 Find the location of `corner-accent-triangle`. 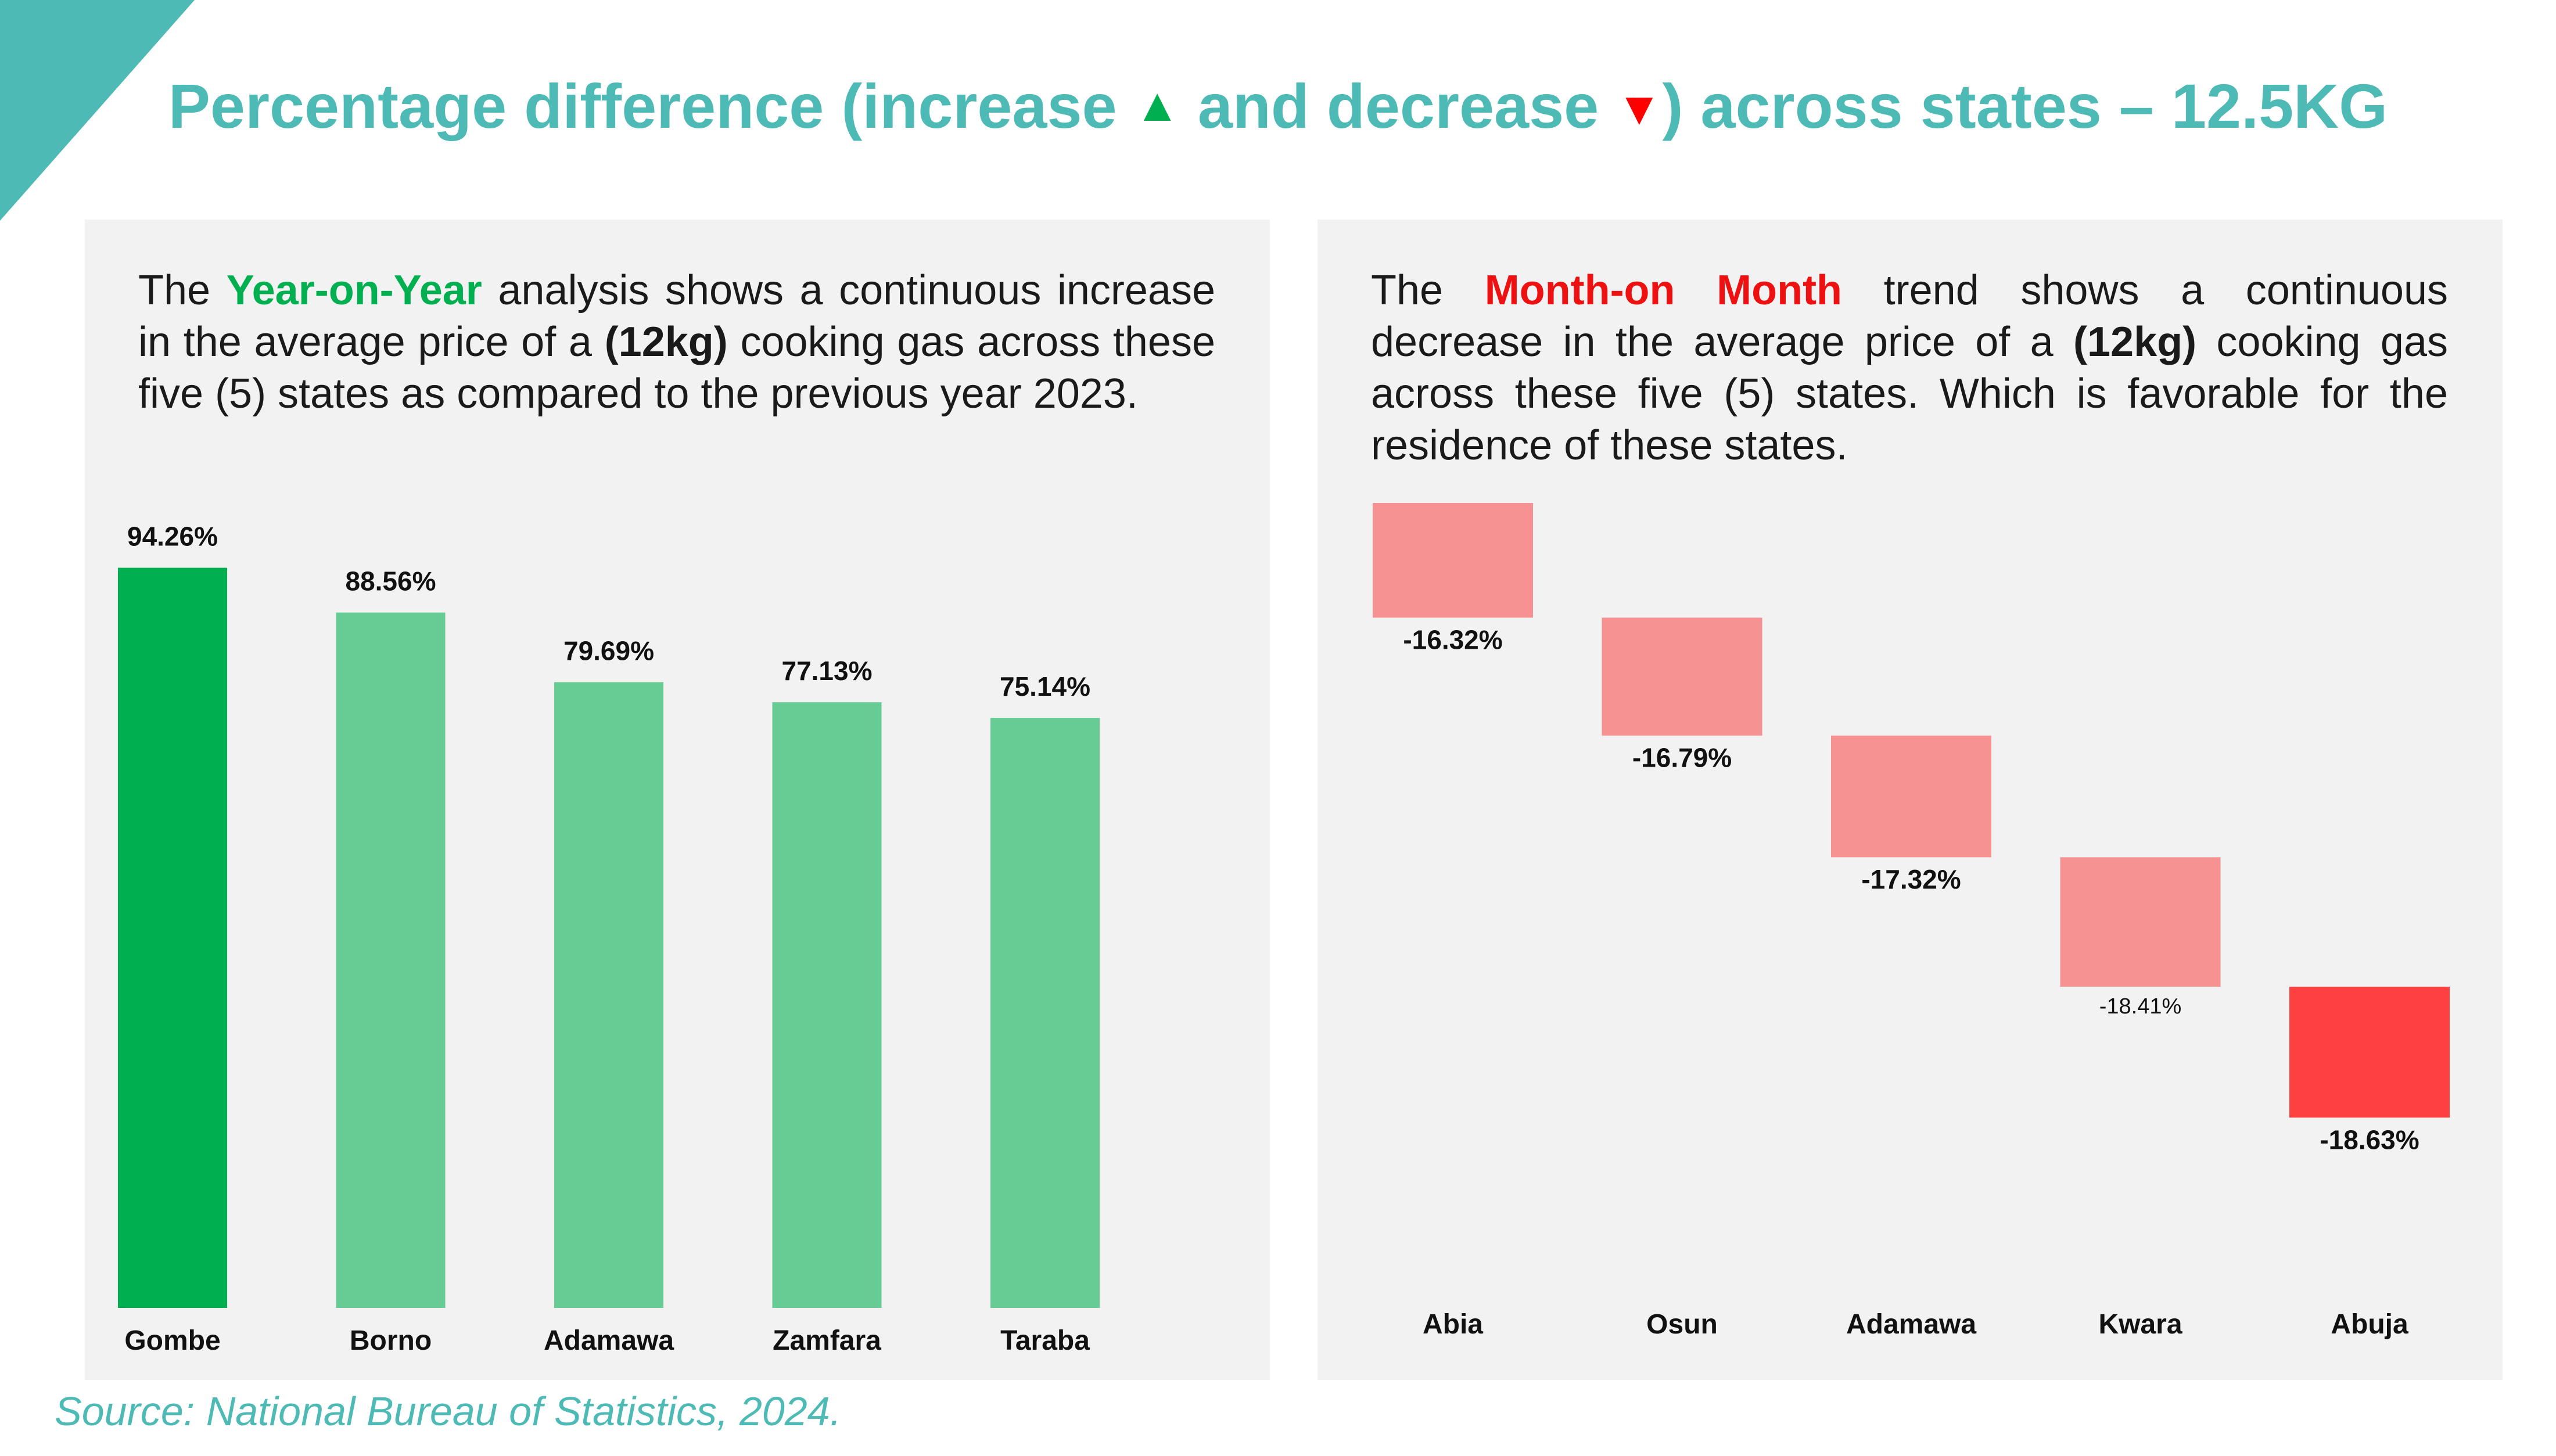

corner-accent-triangle is located at coordinates (97, 110).